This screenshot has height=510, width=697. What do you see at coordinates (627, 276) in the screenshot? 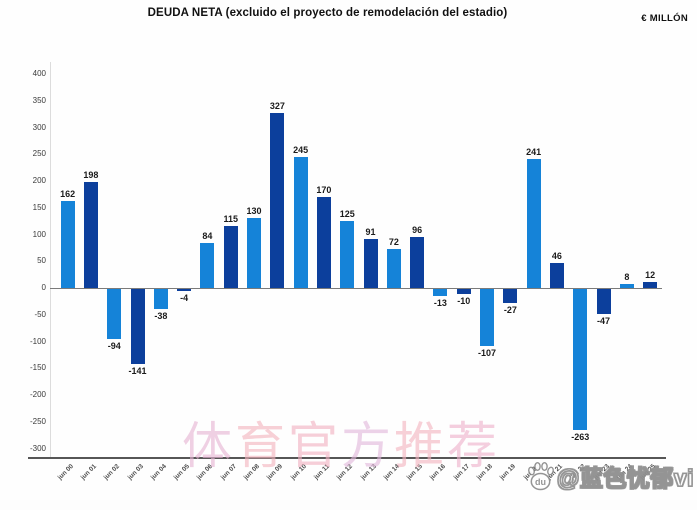
I see `bar-value-label: 8` at bounding box center [627, 276].